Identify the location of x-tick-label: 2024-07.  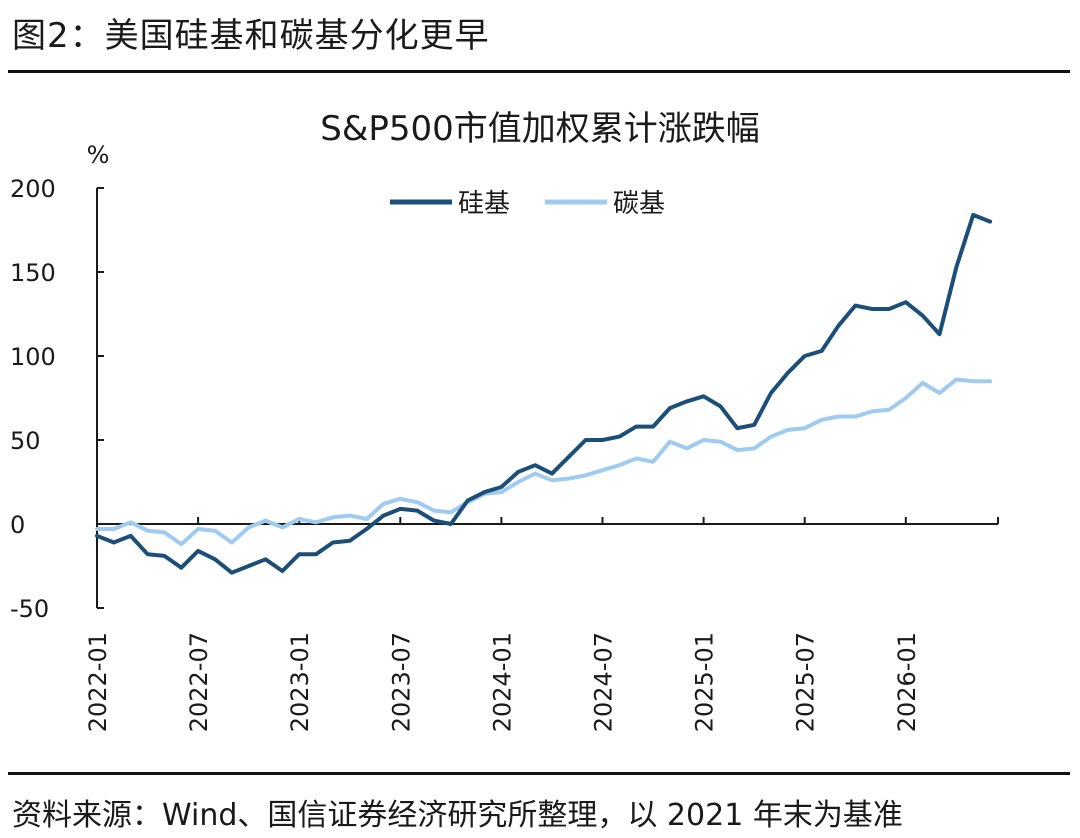
(604, 682).